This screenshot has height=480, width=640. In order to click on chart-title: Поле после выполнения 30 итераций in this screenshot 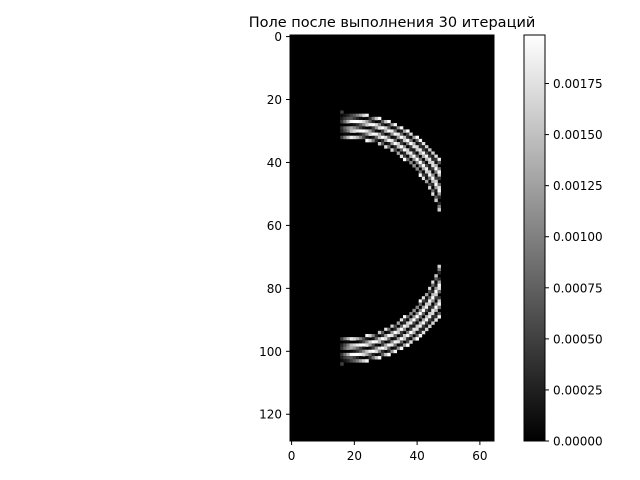, I will do `click(392, 23)`.